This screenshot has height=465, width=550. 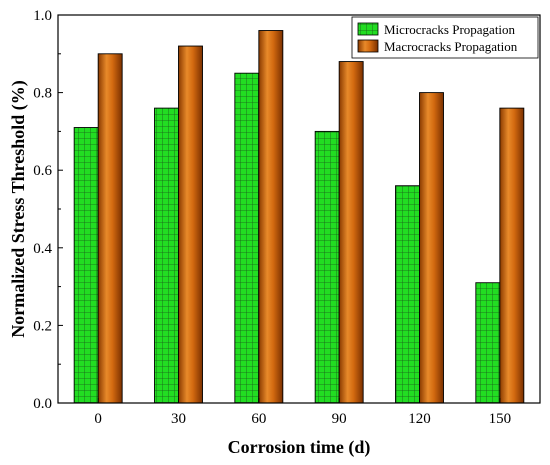 I want to click on y-tick-label: 0.0, so click(x=42, y=404).